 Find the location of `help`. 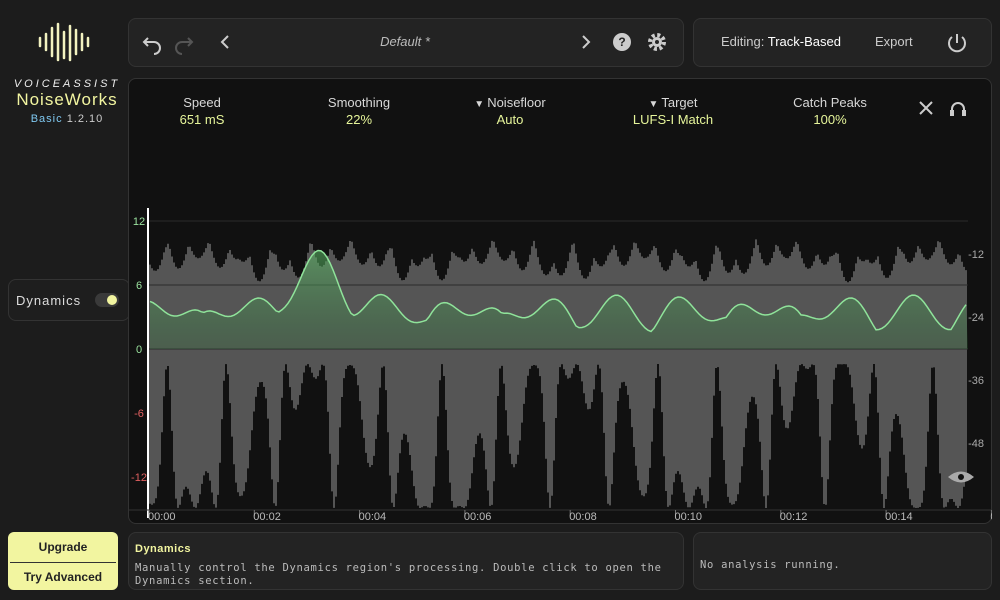

help is located at coordinates (622, 42).